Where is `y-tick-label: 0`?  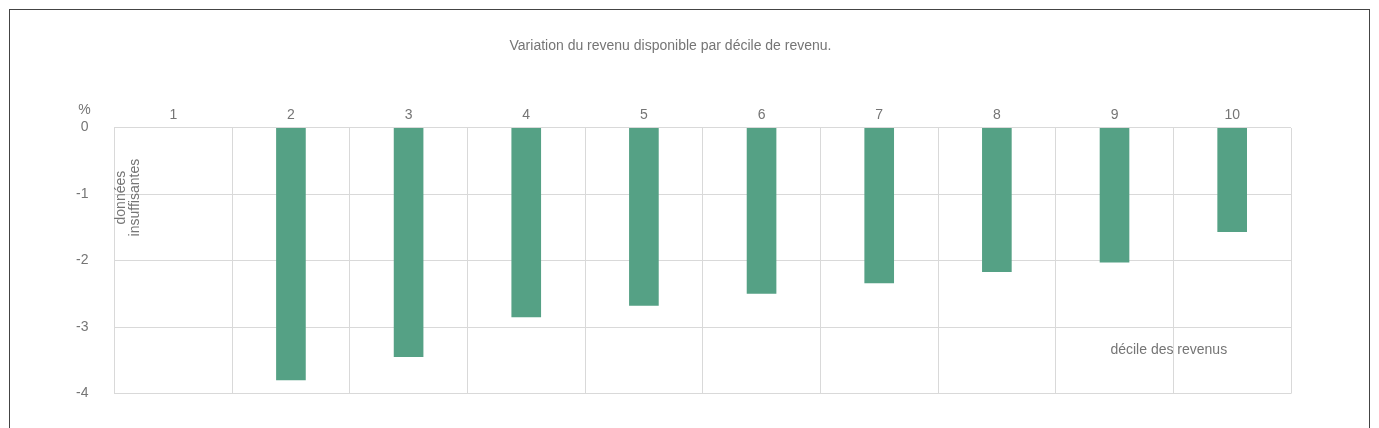 y-tick-label: 0 is located at coordinates (84, 126).